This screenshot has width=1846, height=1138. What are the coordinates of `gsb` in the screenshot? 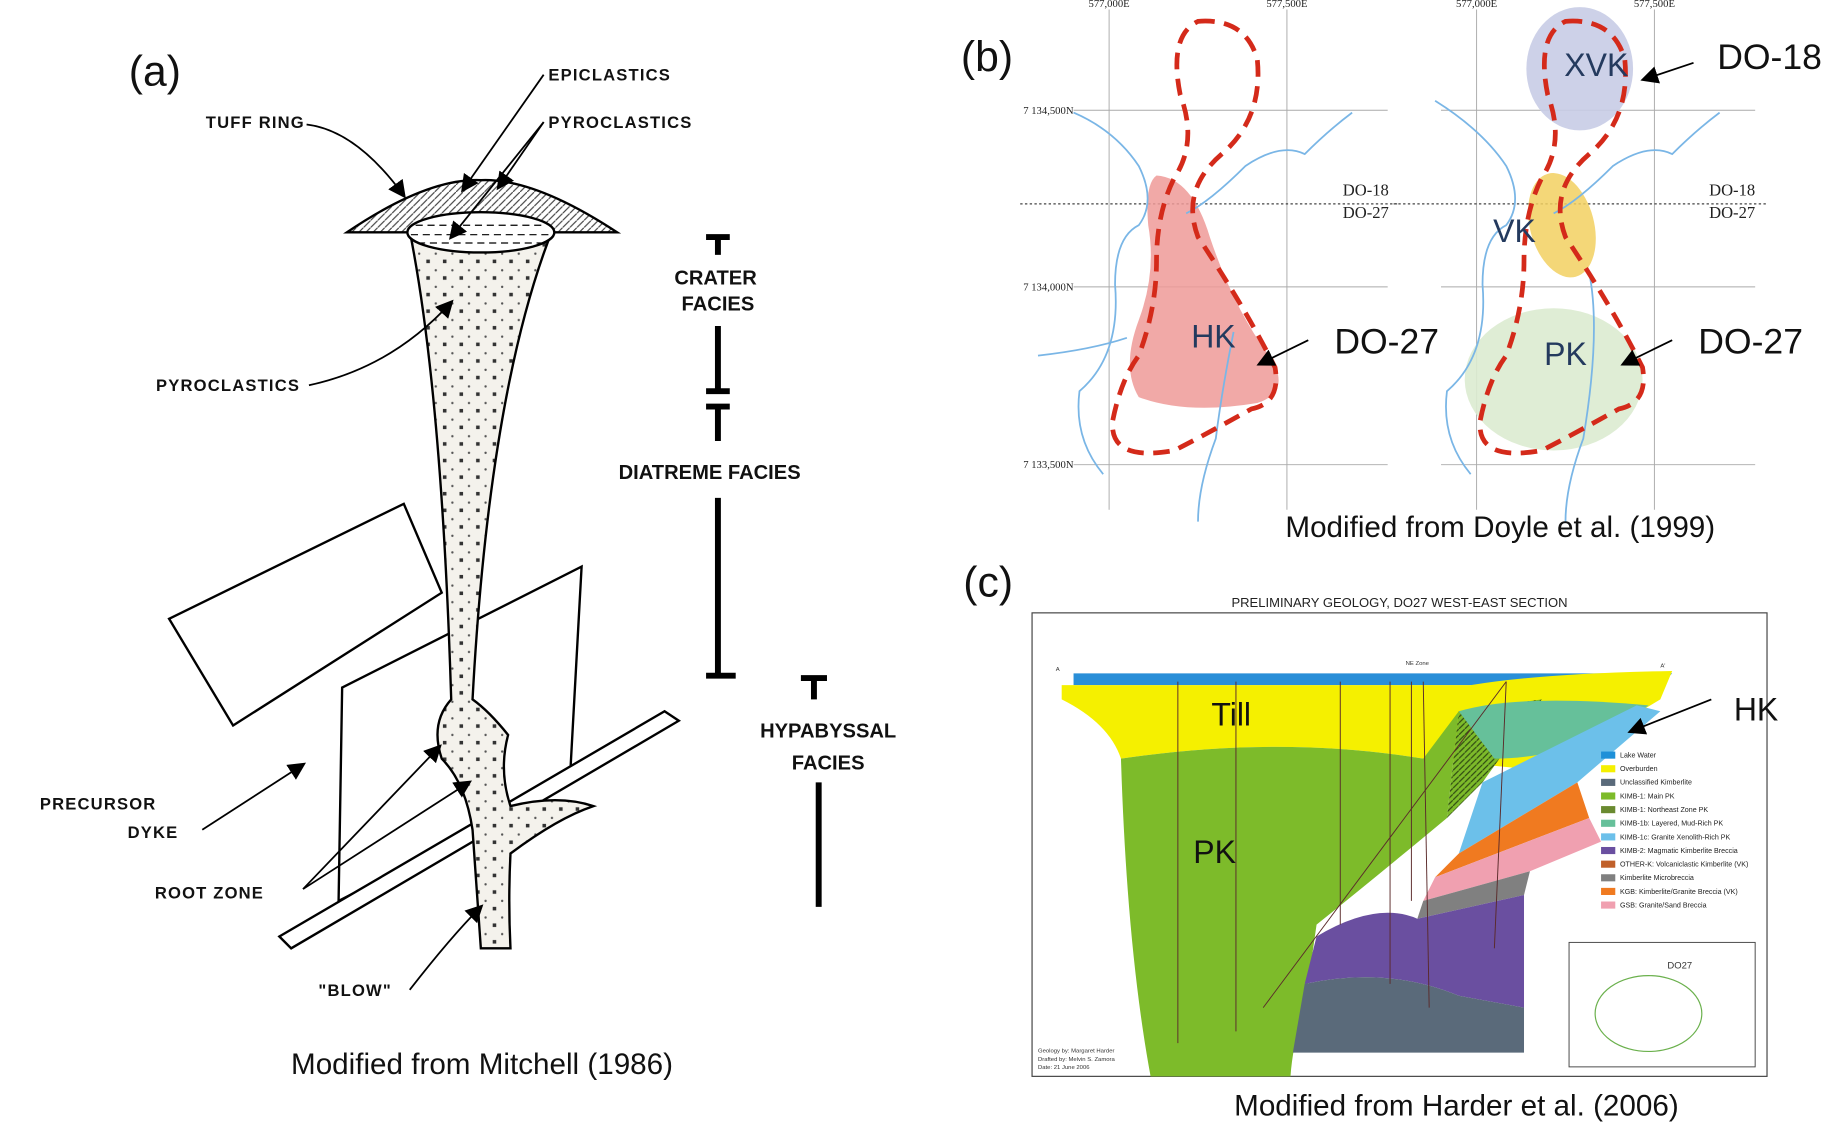 It's located at (1512, 859).